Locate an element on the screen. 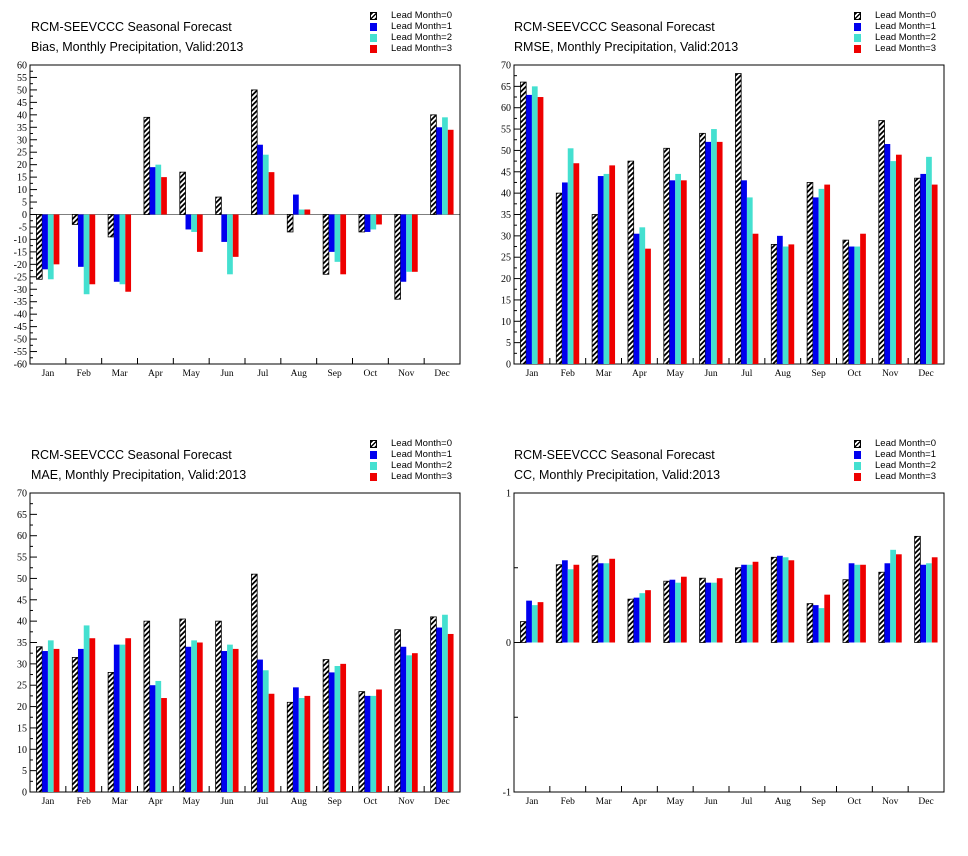 The height and width of the screenshot is (856, 968). legend-label: Lead Month=0 is located at coordinates (906, 443).